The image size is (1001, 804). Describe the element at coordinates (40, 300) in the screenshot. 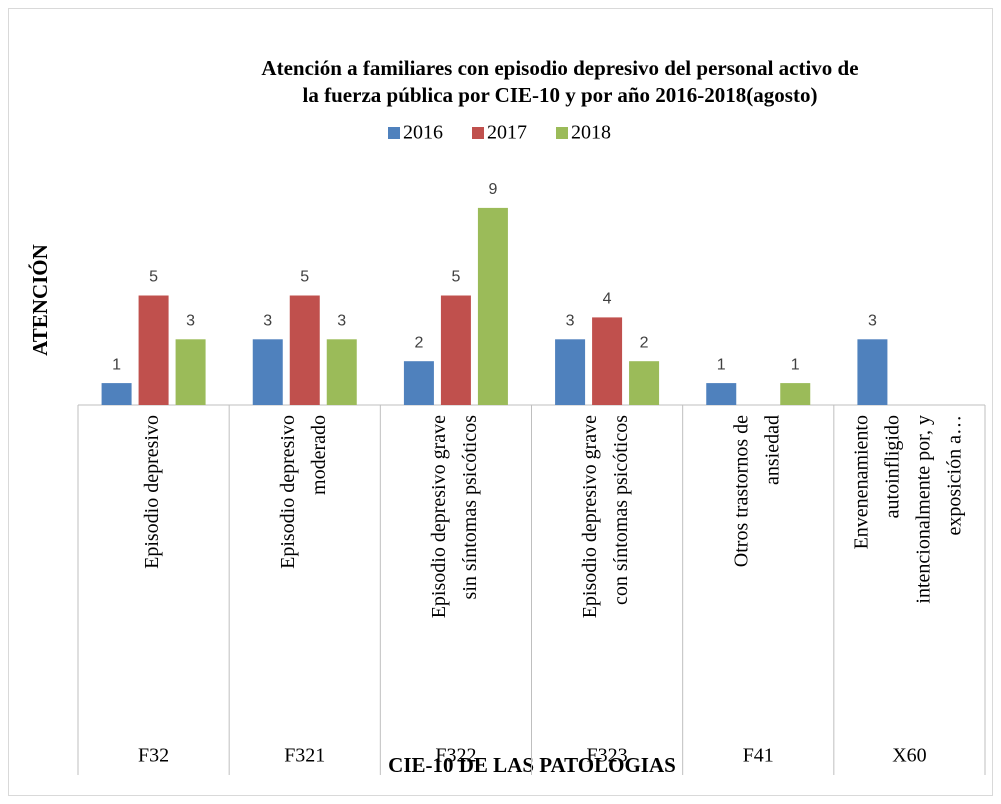

I see `y-axis-title: ATENCIÓN` at that location.